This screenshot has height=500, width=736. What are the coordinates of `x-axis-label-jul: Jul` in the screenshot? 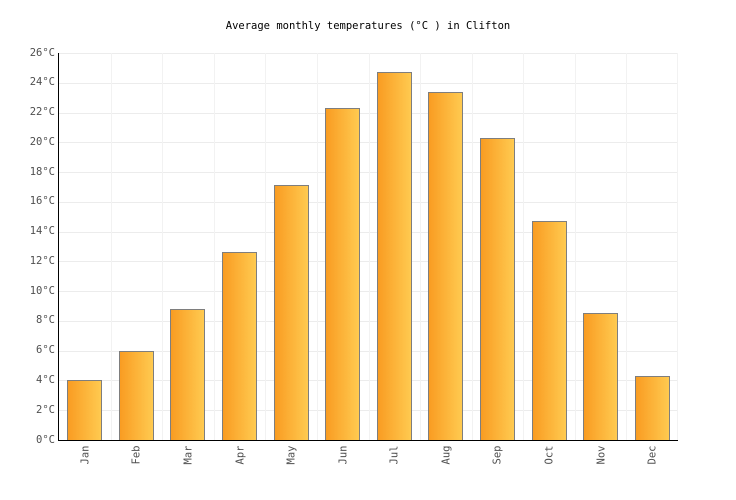 It's located at (394, 455).